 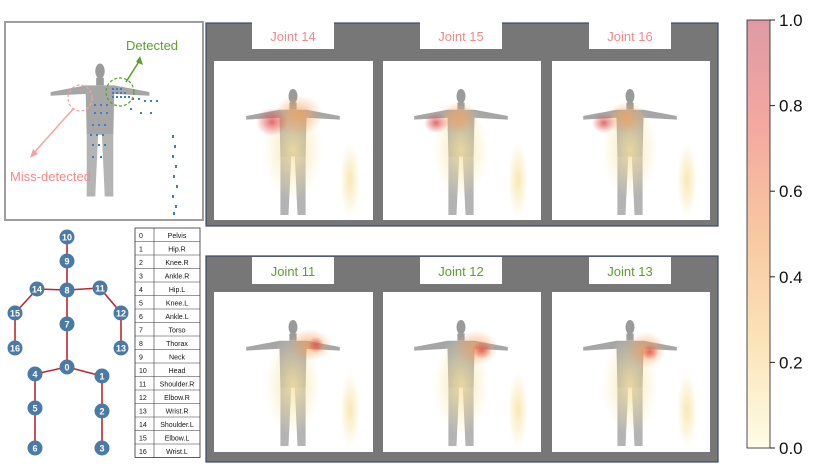 I want to click on panel-title: Joint 15, so click(x=461, y=36).